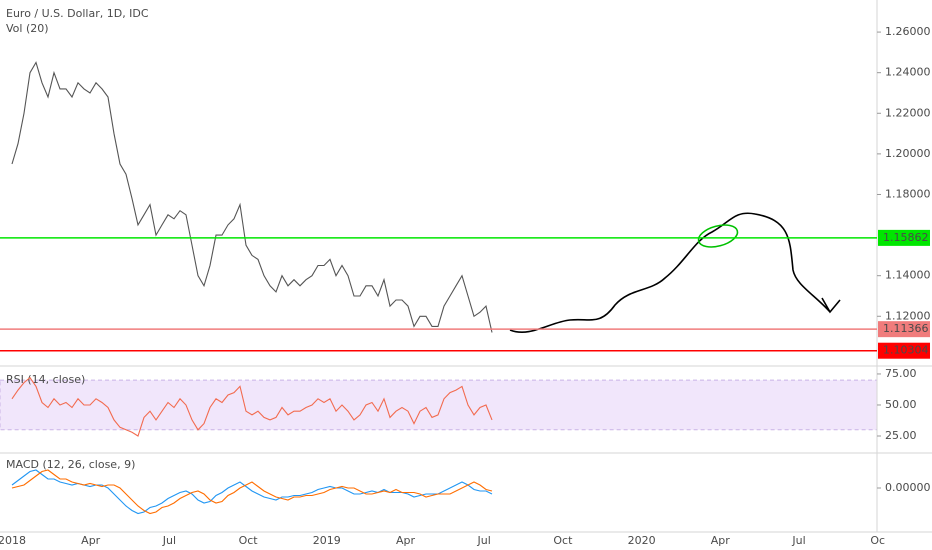  I want to click on x-tick-label: 2020, so click(642, 540).